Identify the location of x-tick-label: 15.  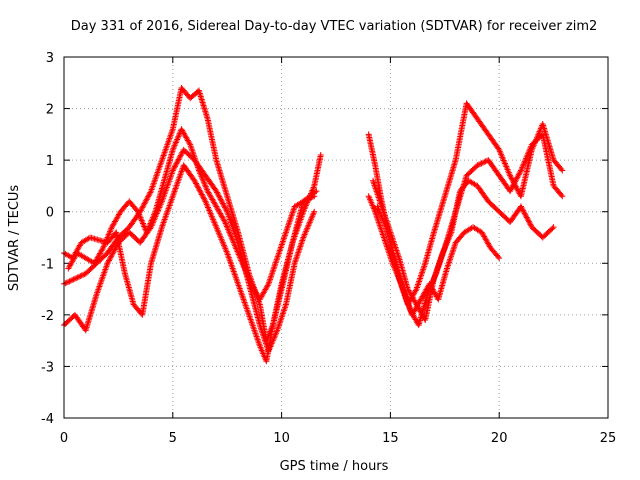
(390, 438).